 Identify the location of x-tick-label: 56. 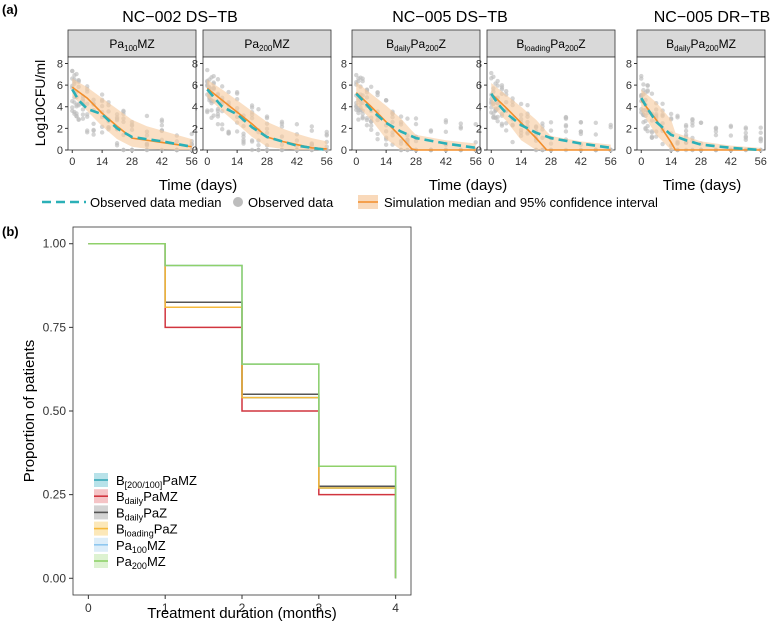
(192, 162).